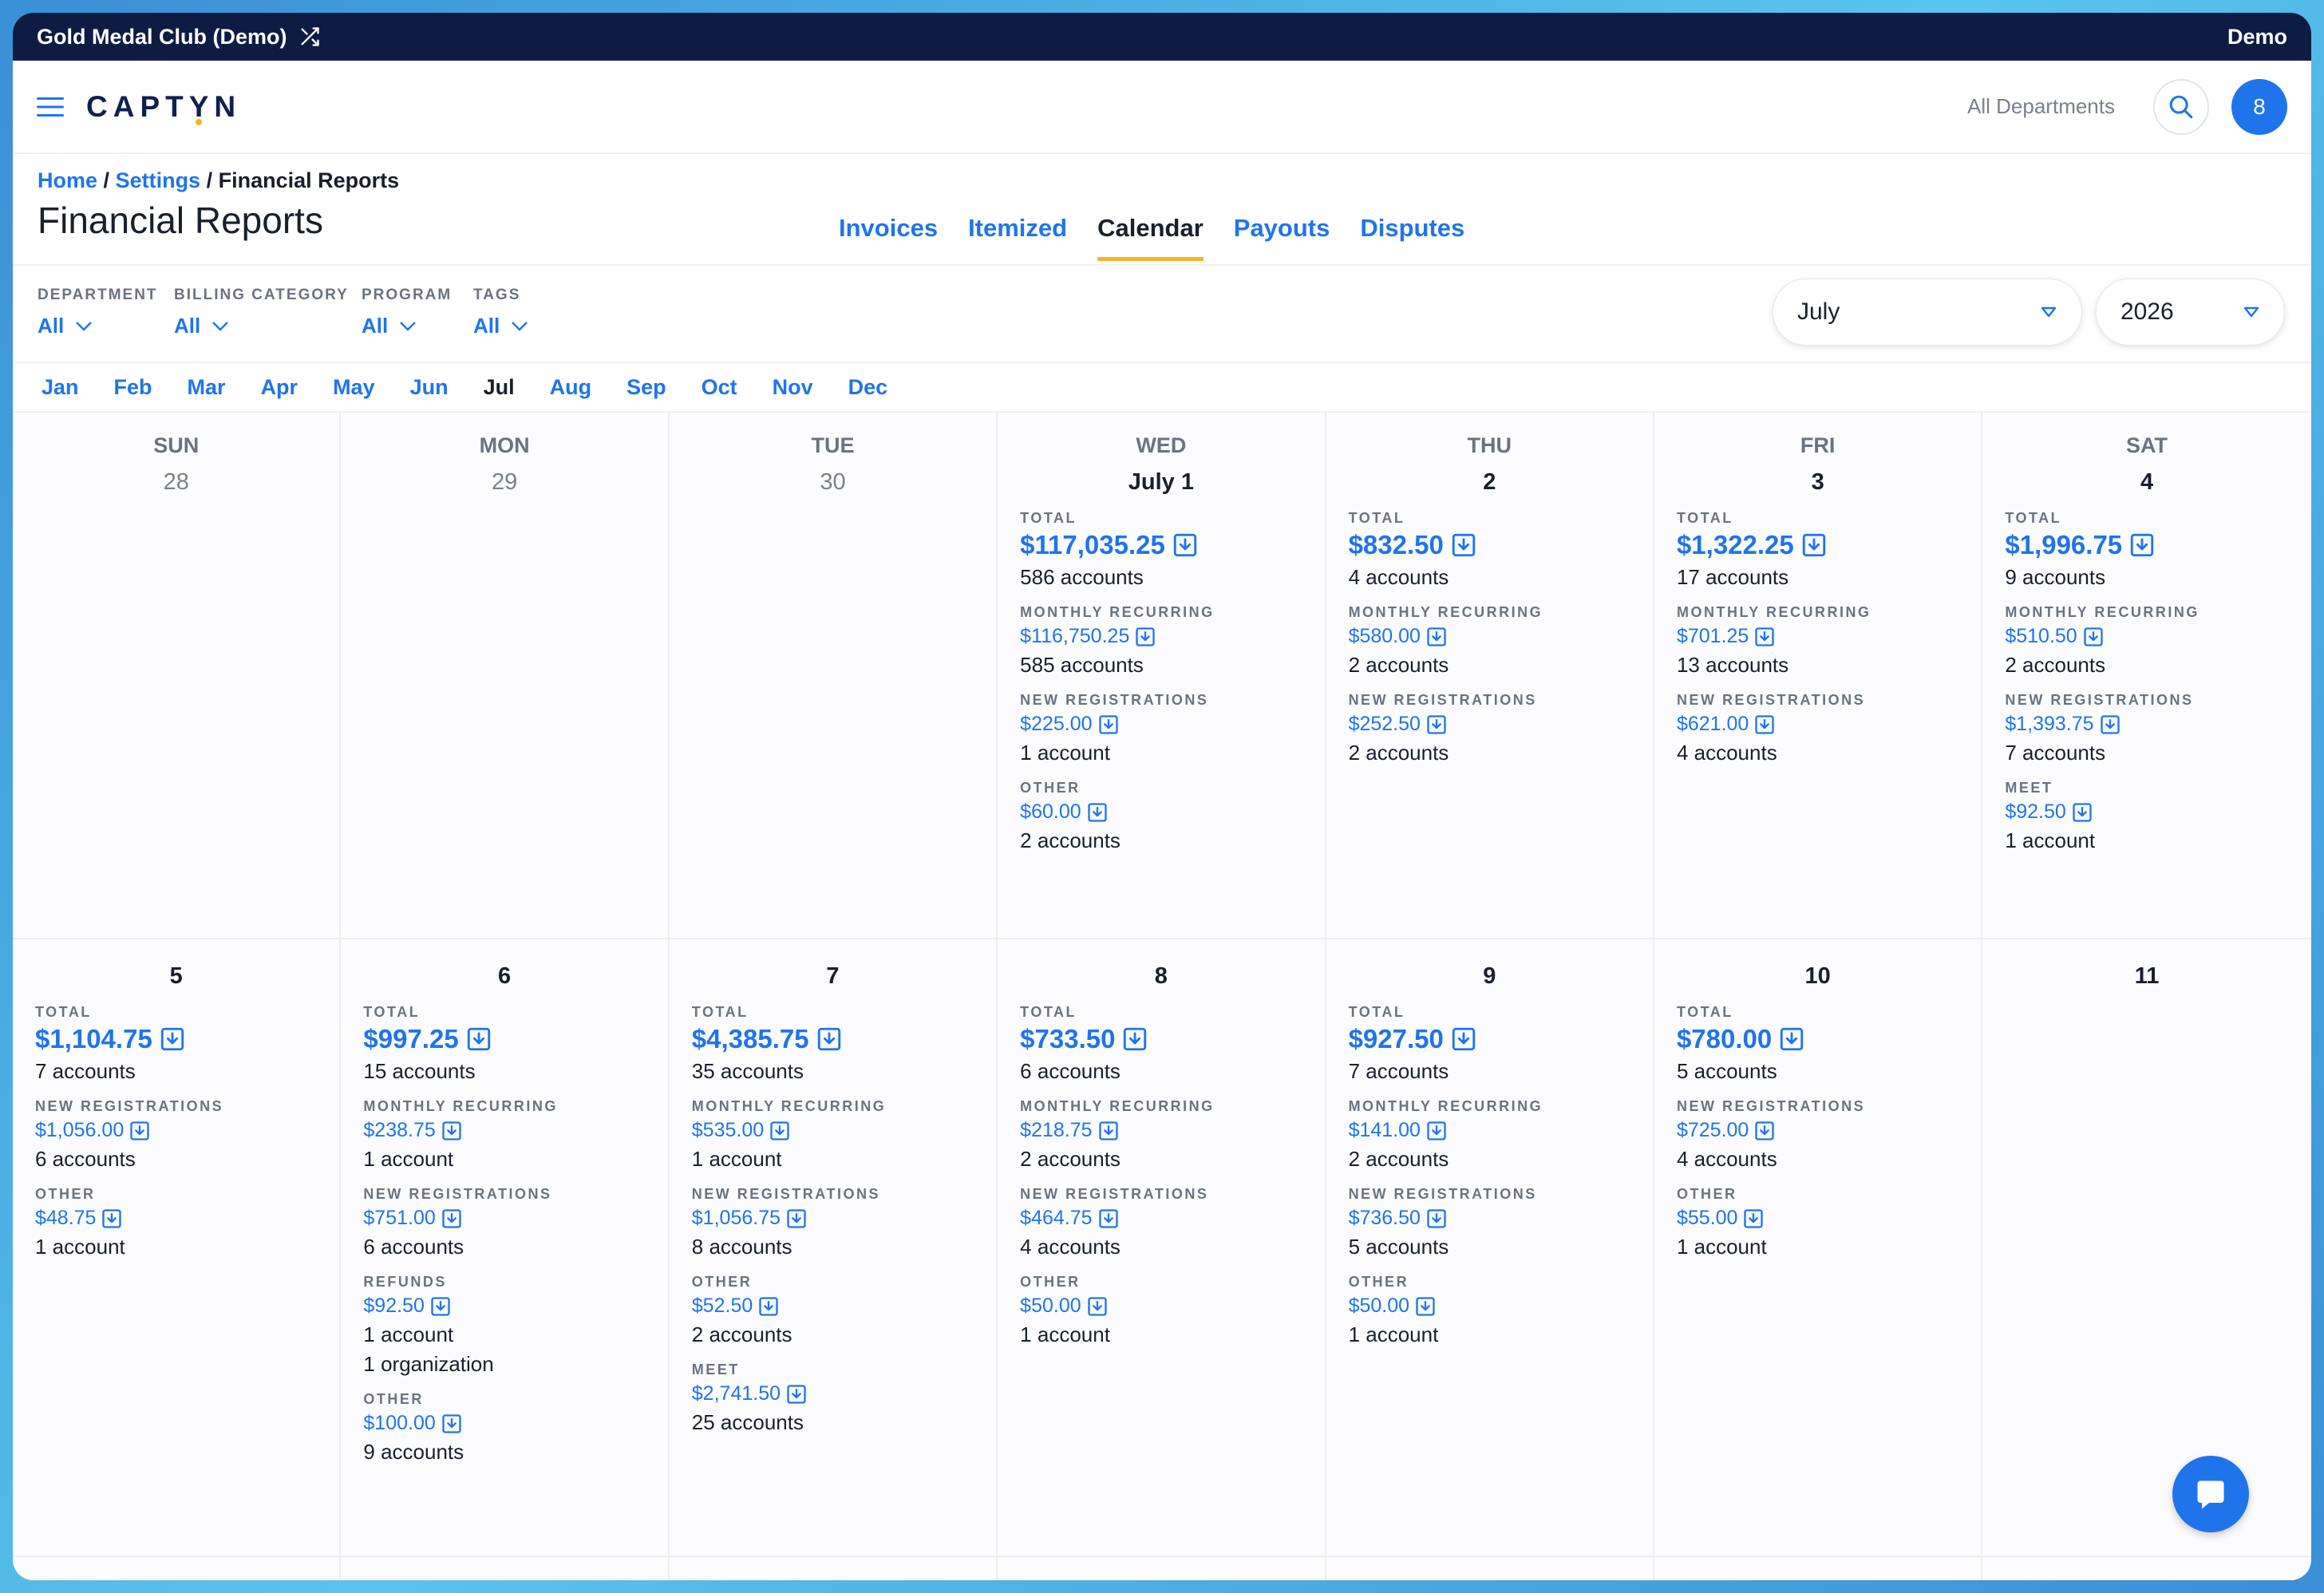 The image size is (2324, 1593). What do you see at coordinates (407, 312) in the screenshot?
I see `program-filter: PROGRAM All` at bounding box center [407, 312].